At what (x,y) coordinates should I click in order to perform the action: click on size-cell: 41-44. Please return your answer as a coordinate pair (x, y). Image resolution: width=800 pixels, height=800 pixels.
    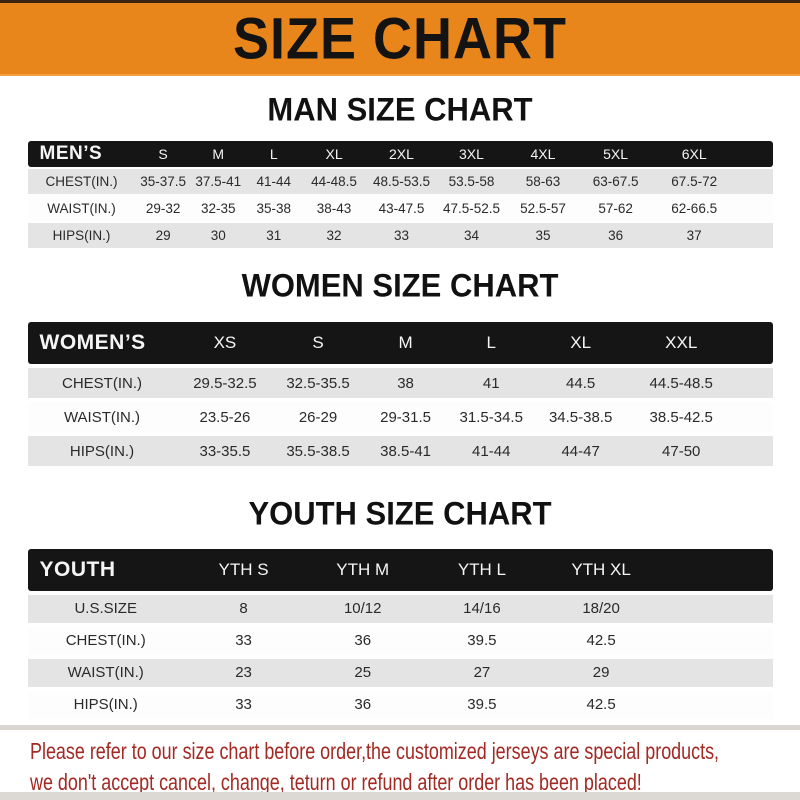
    Looking at the image, I should click on (273, 181).